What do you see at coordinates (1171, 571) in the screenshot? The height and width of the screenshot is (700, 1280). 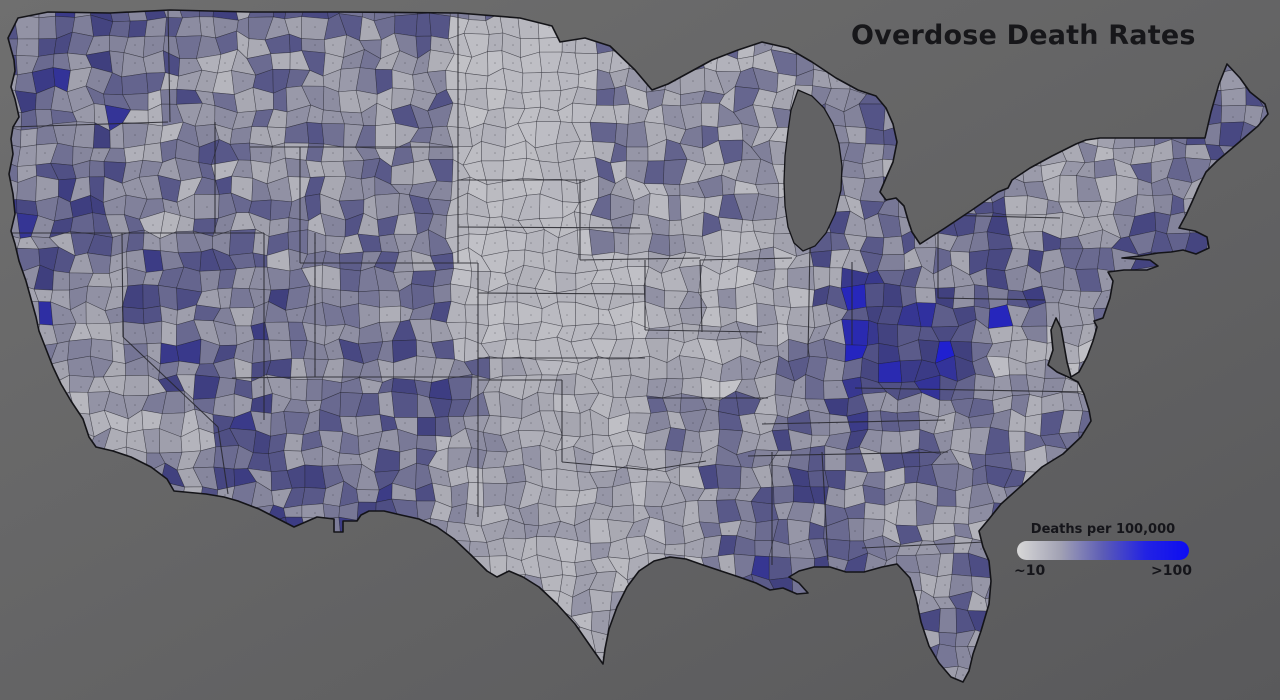 I see `legend-max-label: >100` at bounding box center [1171, 571].